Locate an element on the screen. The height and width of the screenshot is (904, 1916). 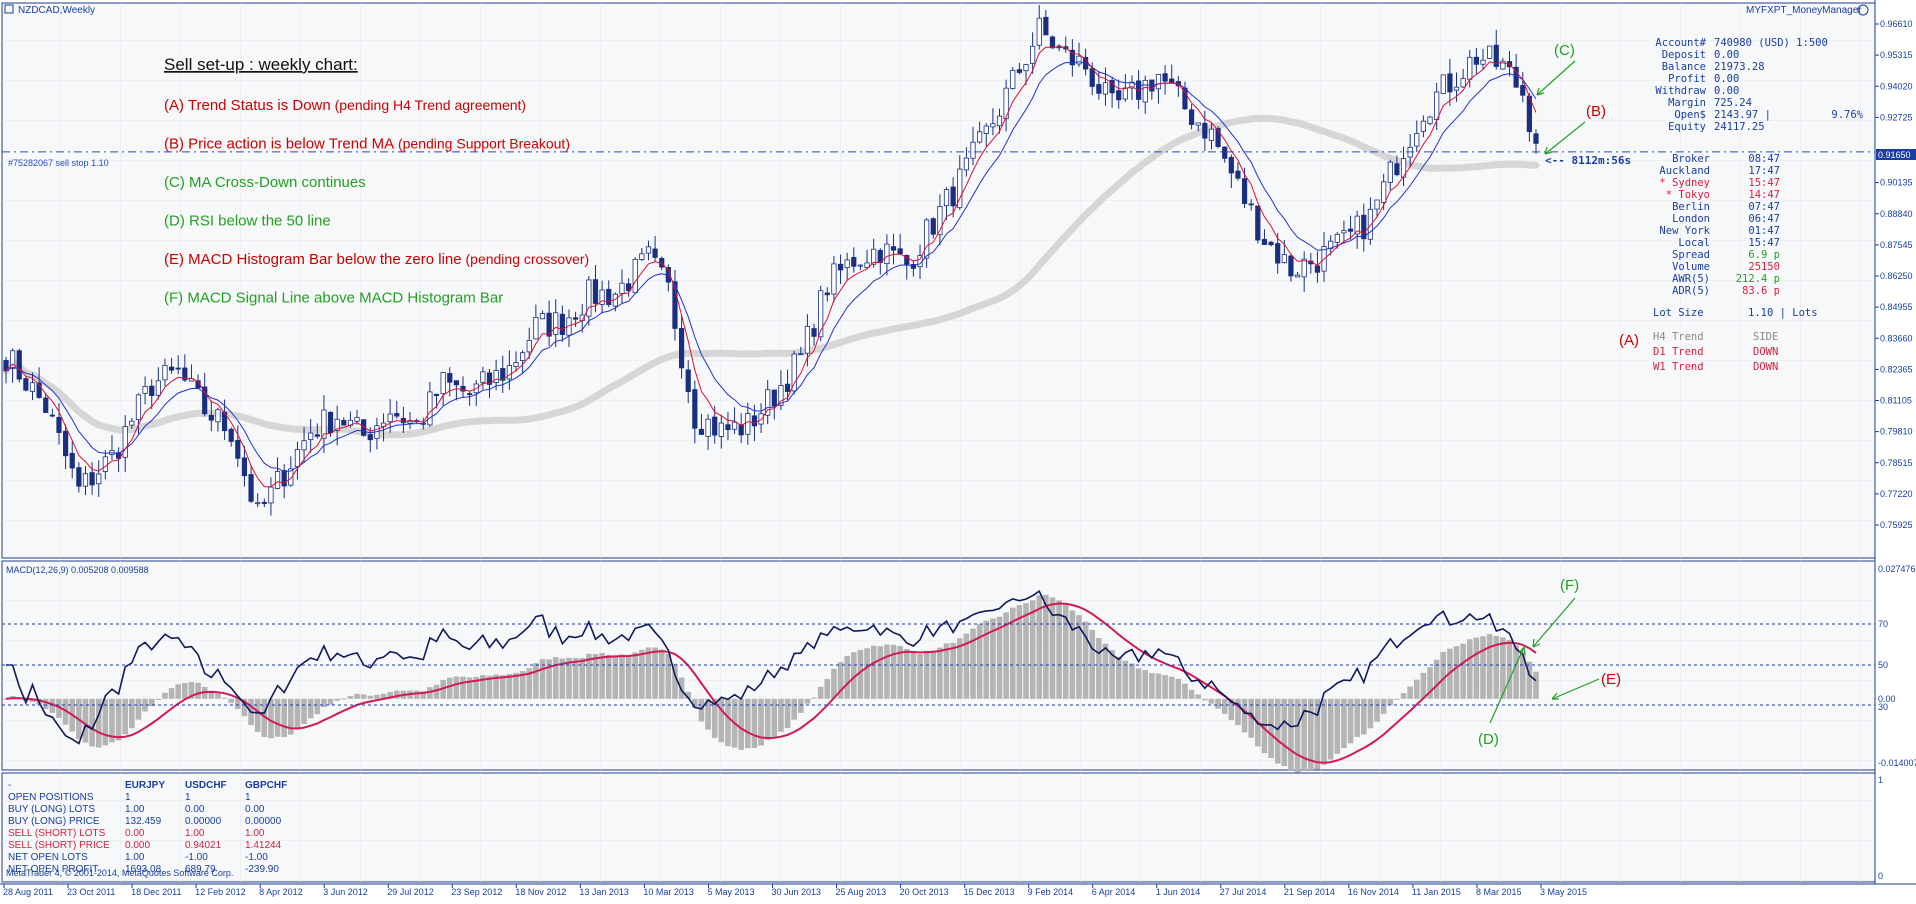
svg-text: 0.88840 is located at coordinates (1896, 214).